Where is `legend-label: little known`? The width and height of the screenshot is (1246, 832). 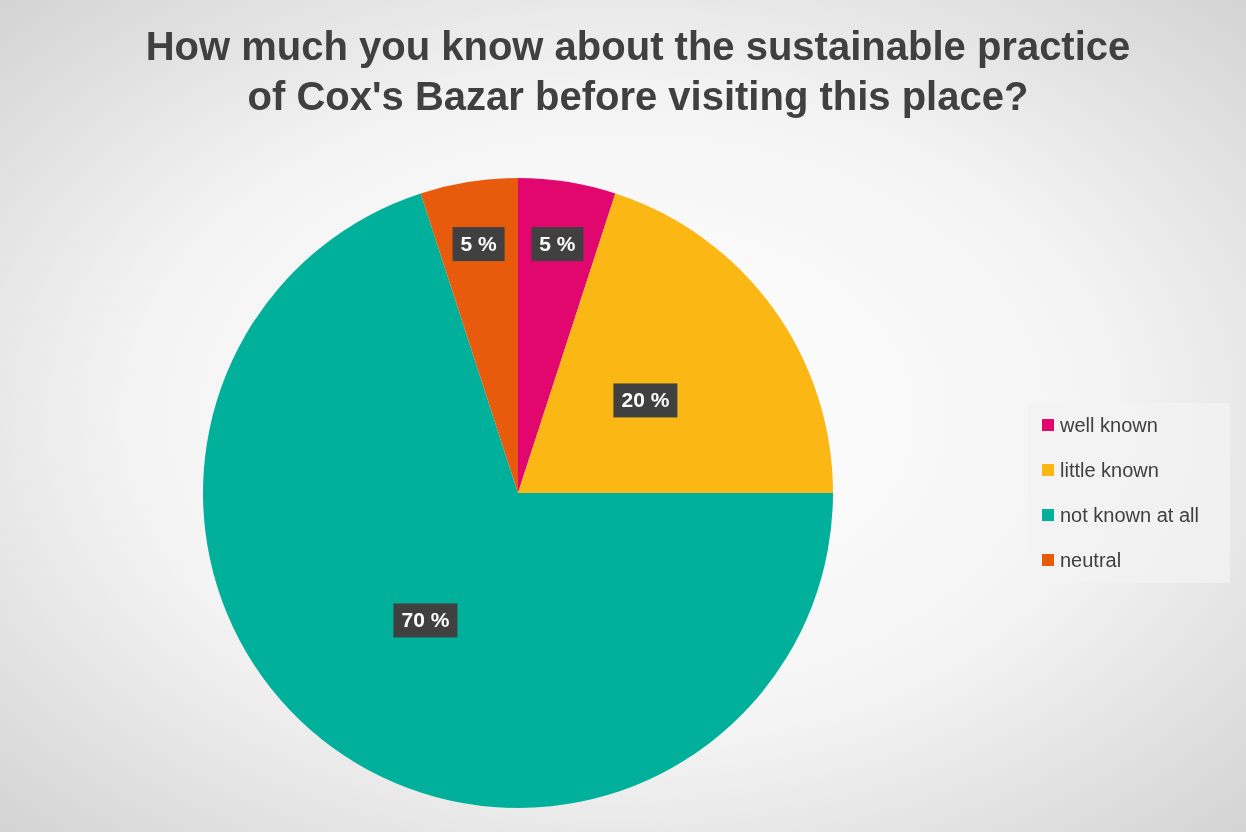 legend-label: little known is located at coordinates (1109, 470).